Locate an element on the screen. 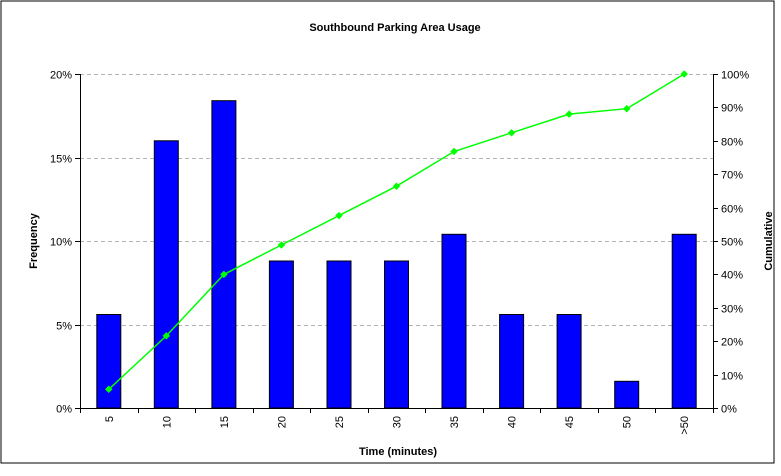  x-tick-label: 50 is located at coordinates (628, 422).